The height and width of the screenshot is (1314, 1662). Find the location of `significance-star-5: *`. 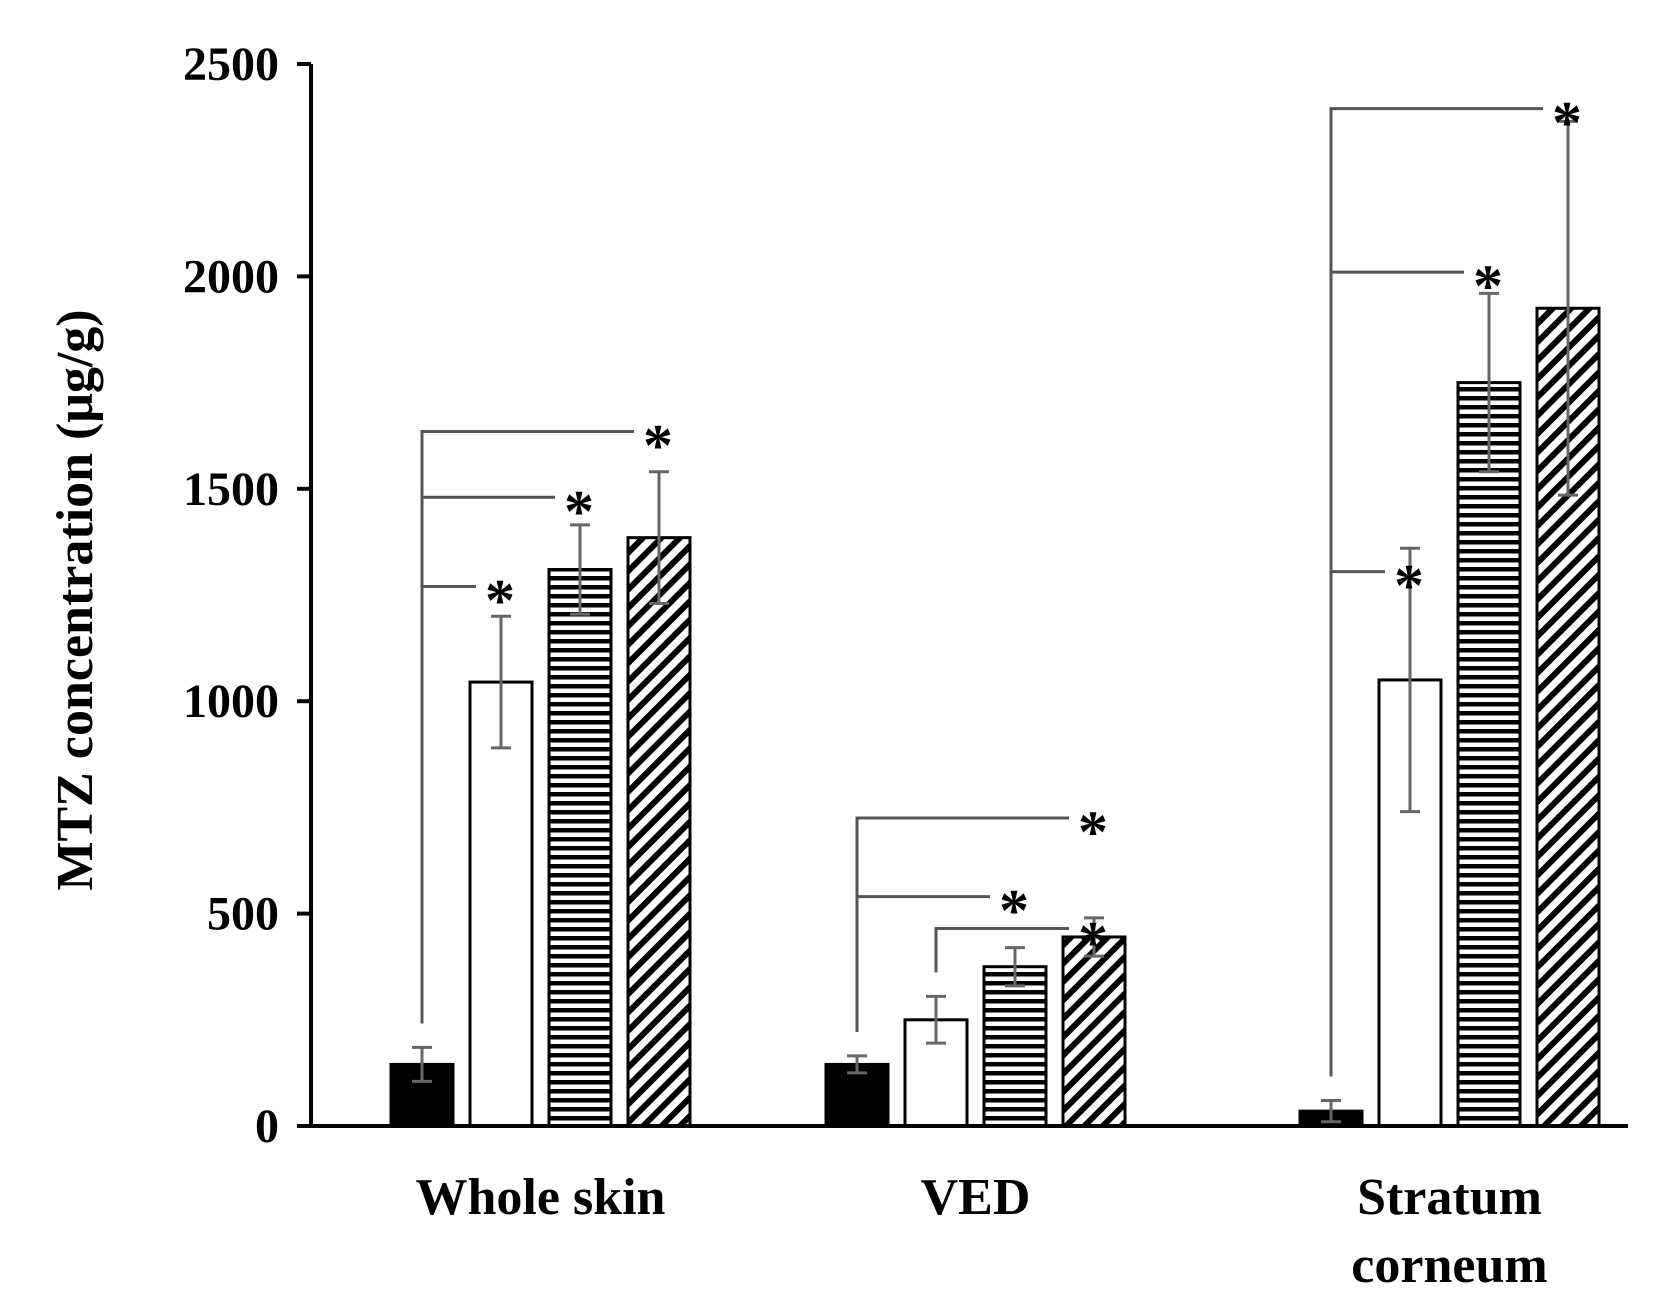

significance-star-5: * is located at coordinates (1093, 942).